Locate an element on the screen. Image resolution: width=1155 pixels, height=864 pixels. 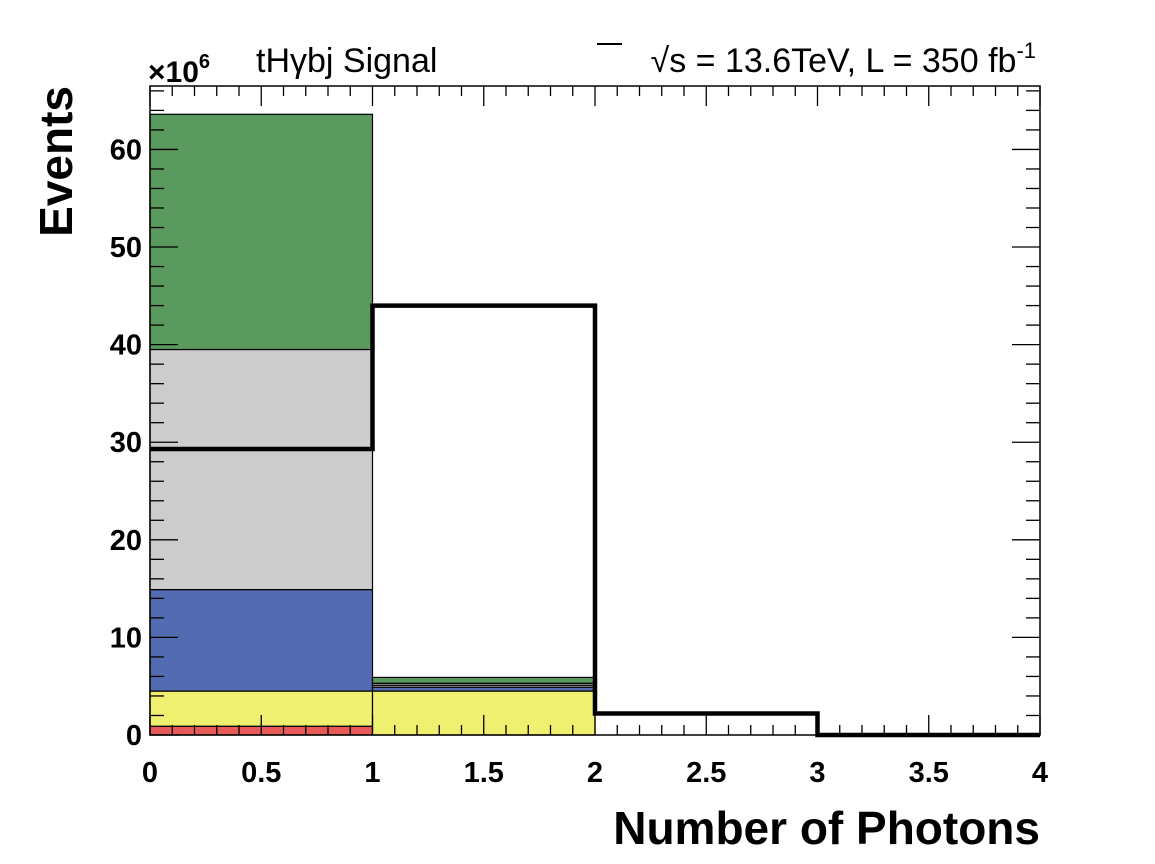
y-axis-title: Events is located at coordinates (56, 161).